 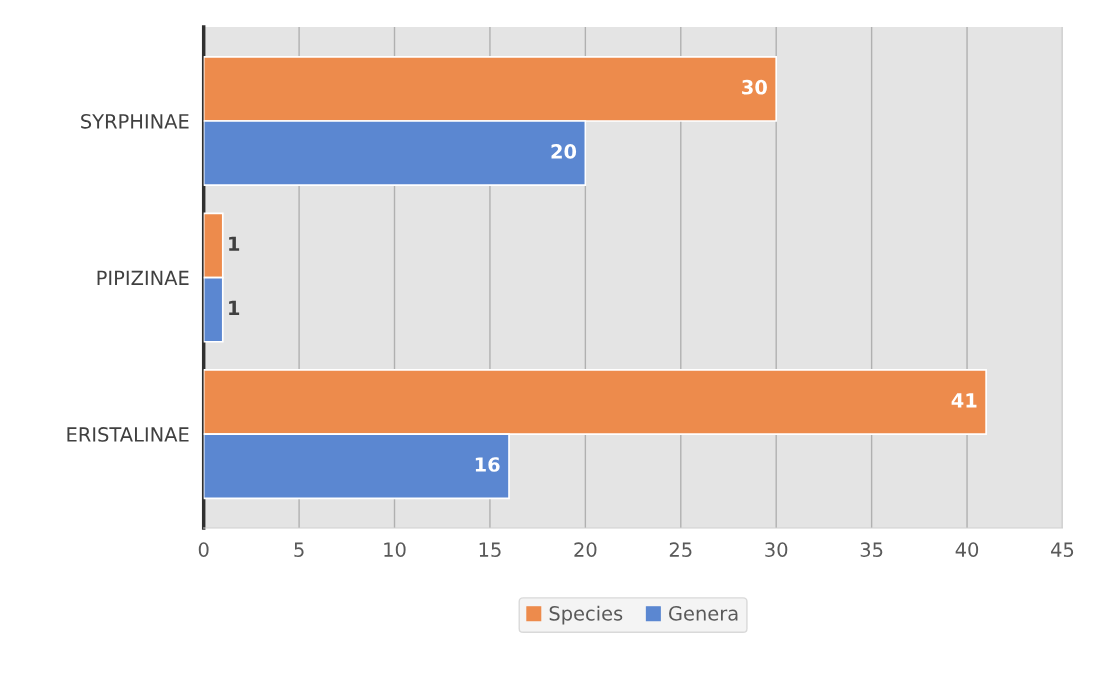 What do you see at coordinates (395, 549) in the screenshot?
I see `x-tick-label: 10` at bounding box center [395, 549].